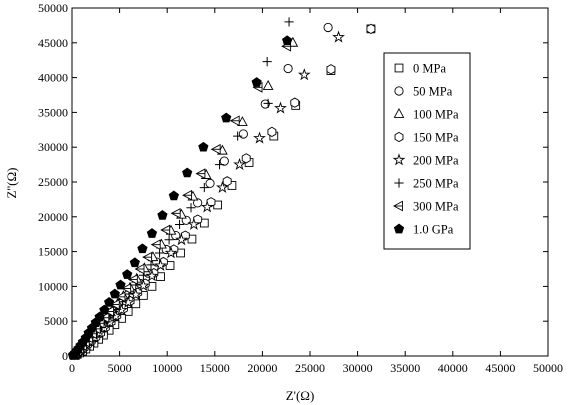 The height and width of the screenshot is (405, 571). Describe the element at coordinates (310, 368) in the screenshot. I see `x-tick-label: 25000` at that location.